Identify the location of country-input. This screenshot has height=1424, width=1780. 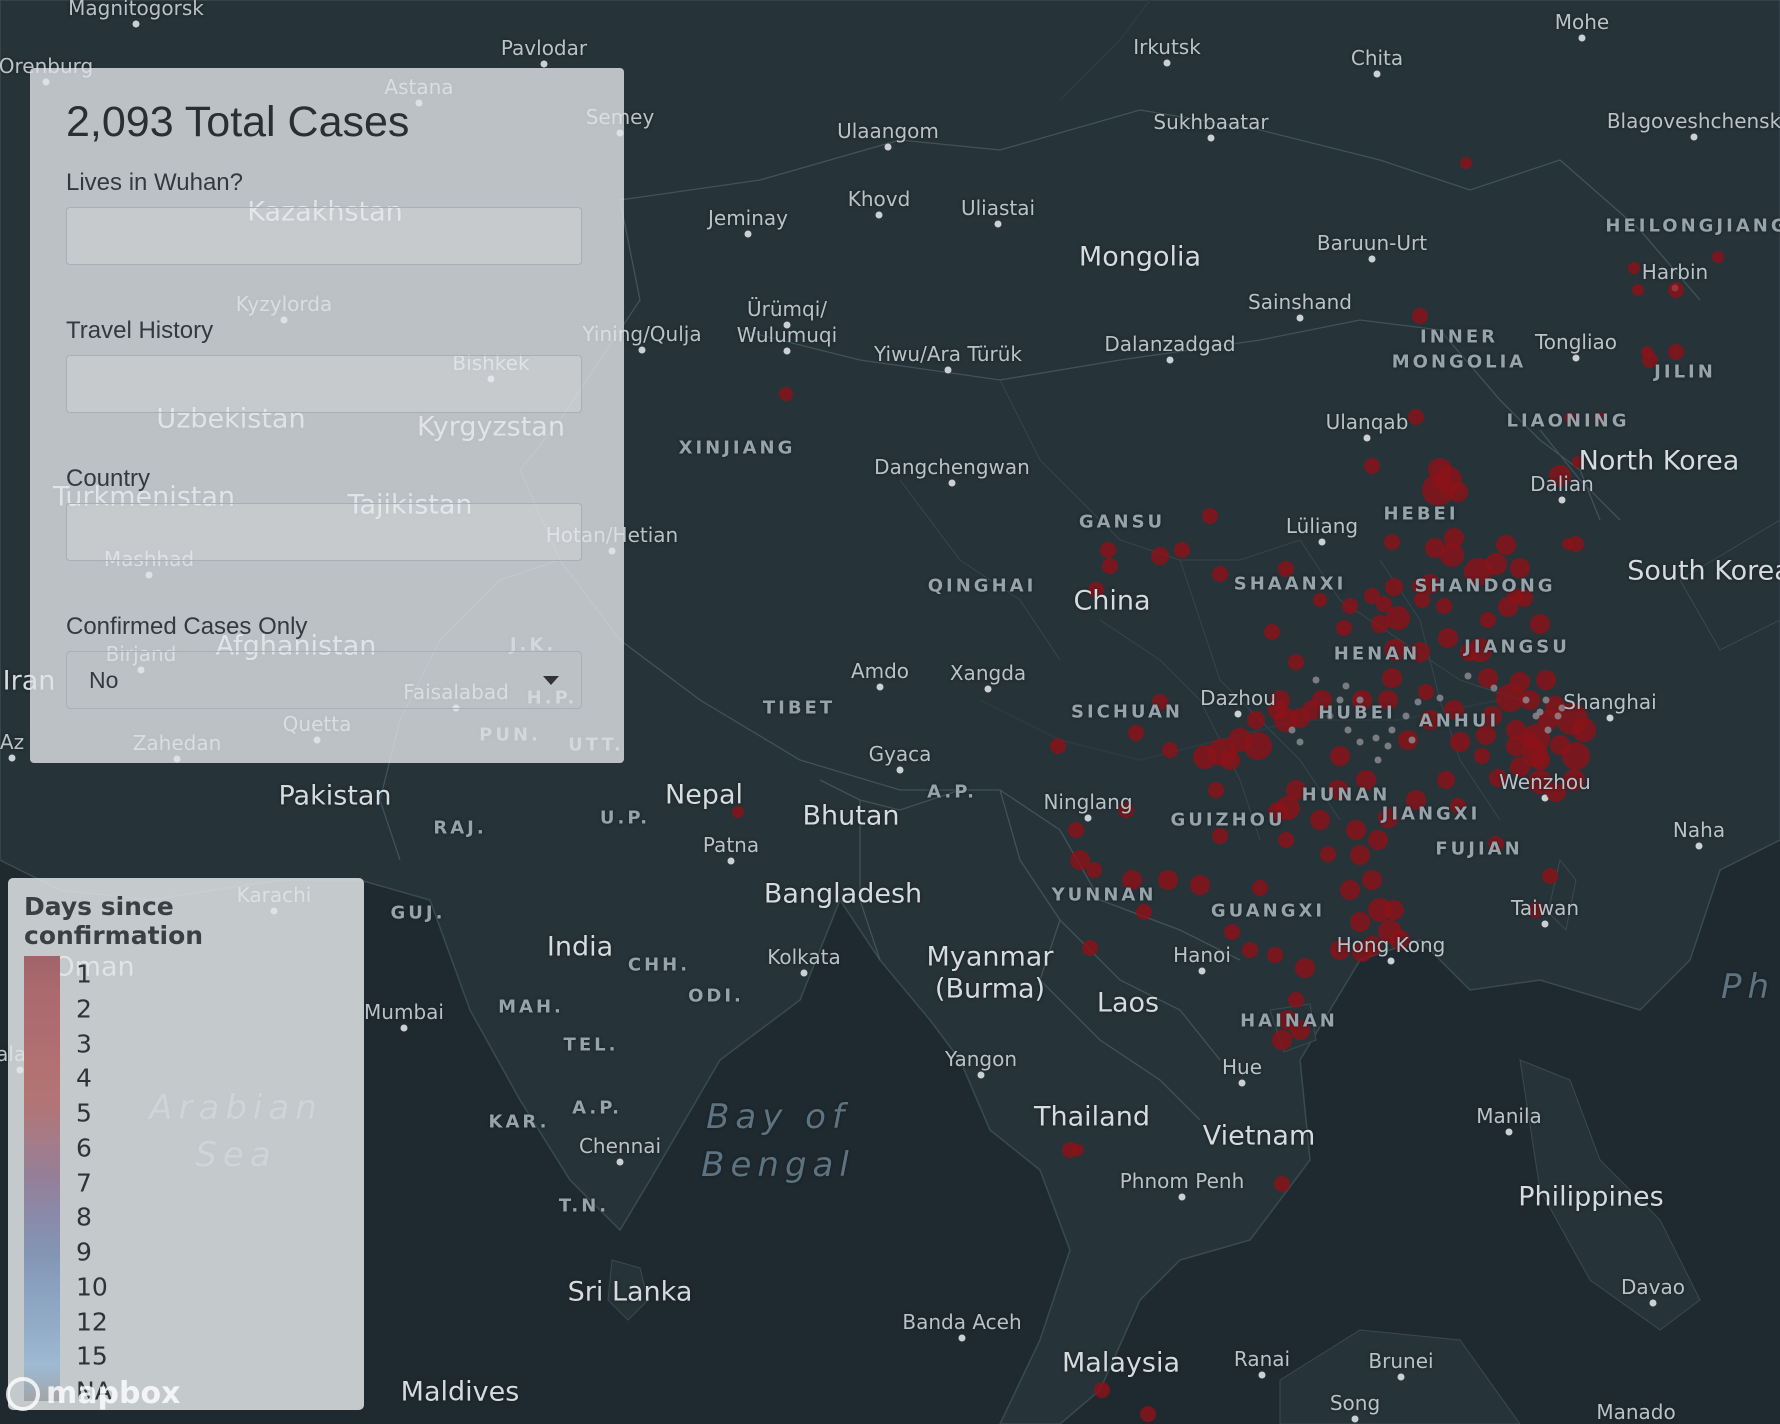
(324, 532).